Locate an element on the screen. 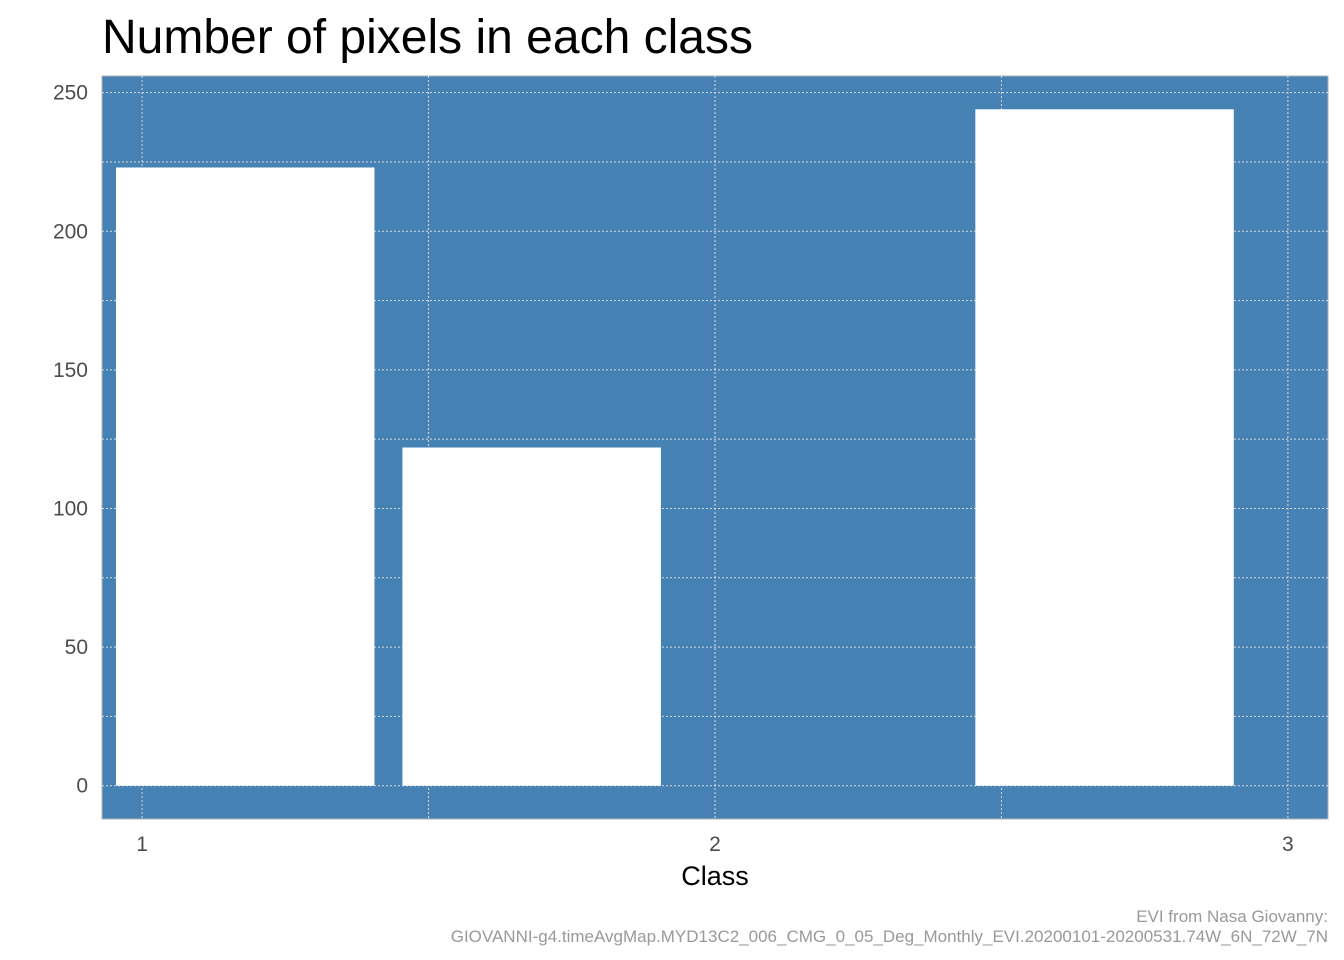 The width and height of the screenshot is (1344, 960). y-tick-label: 250 is located at coordinates (70, 93).